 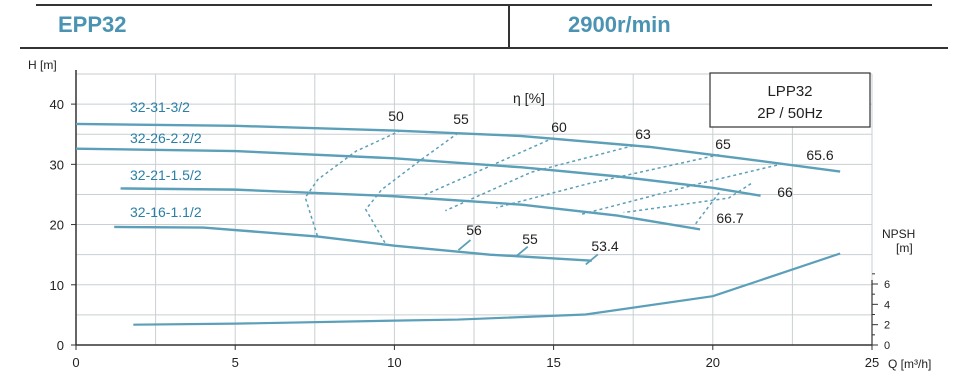 I want to click on header-bar: EPP32 2900r/min, so click(x=484, y=26).